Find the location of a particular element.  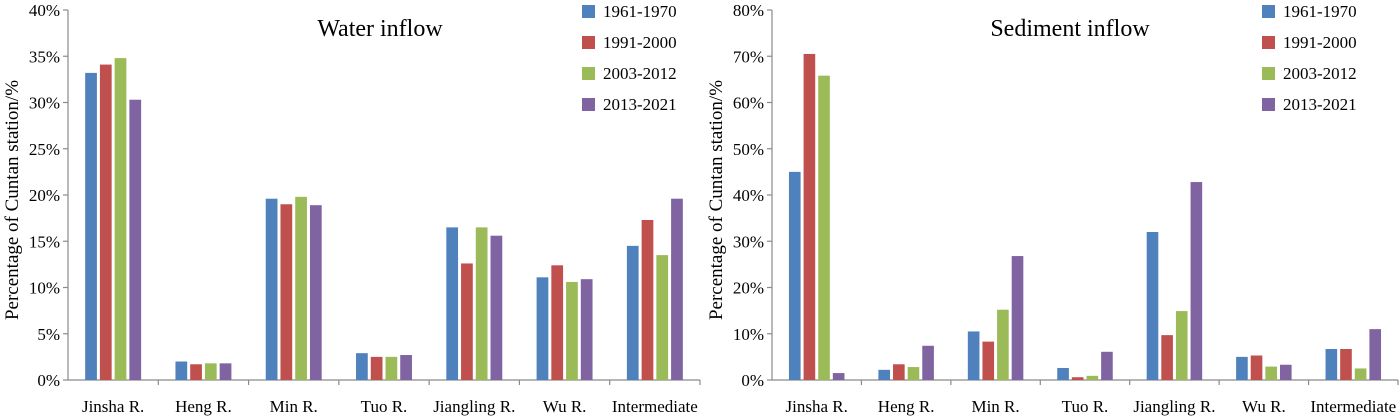

x-tick-label-min-r: Min R. is located at coordinates (995, 406).